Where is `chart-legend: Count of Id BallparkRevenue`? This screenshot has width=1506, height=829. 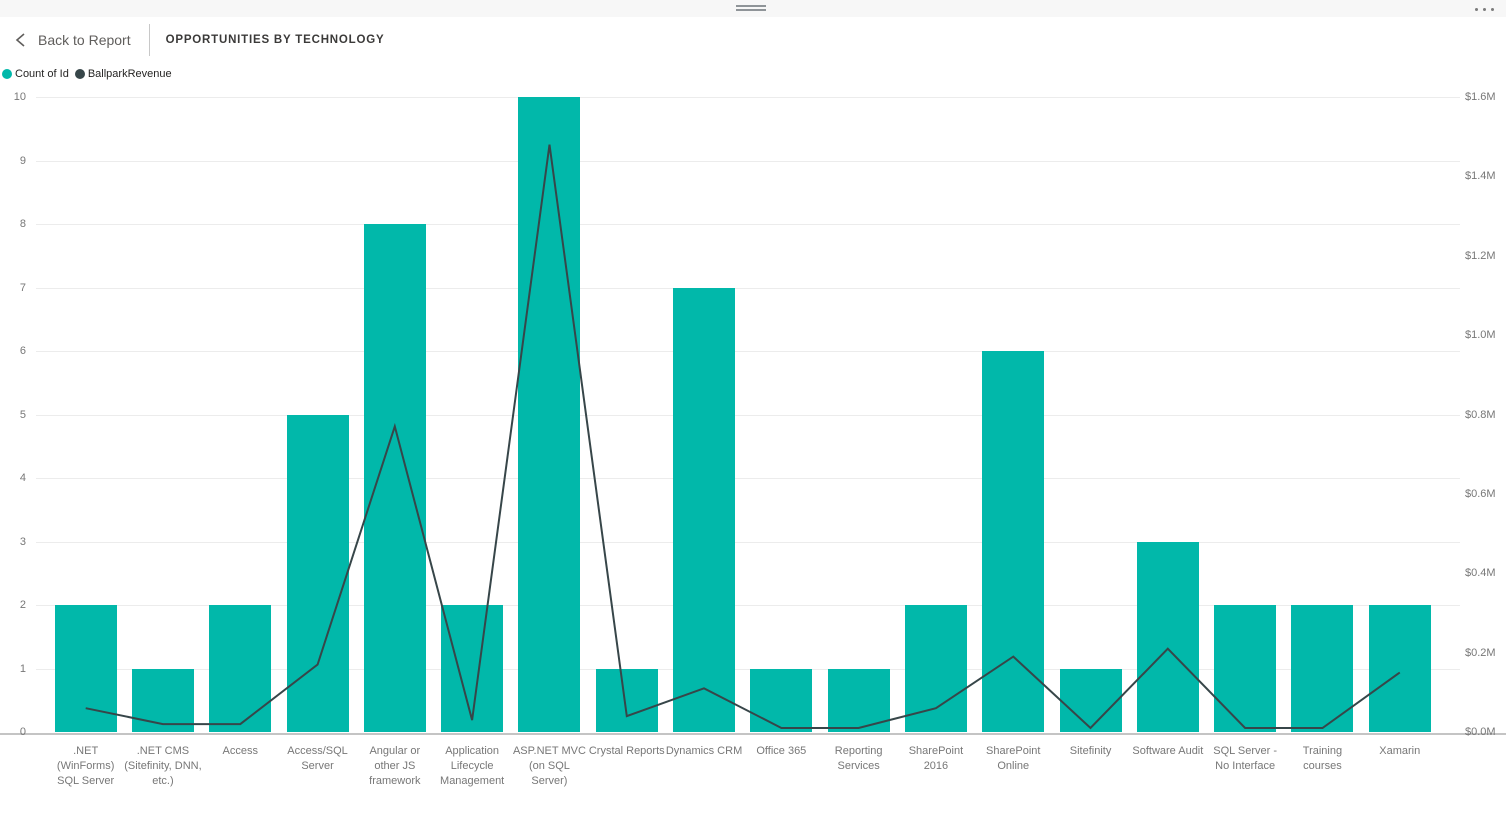 chart-legend: Count of Id BallparkRevenue is located at coordinates (90, 74).